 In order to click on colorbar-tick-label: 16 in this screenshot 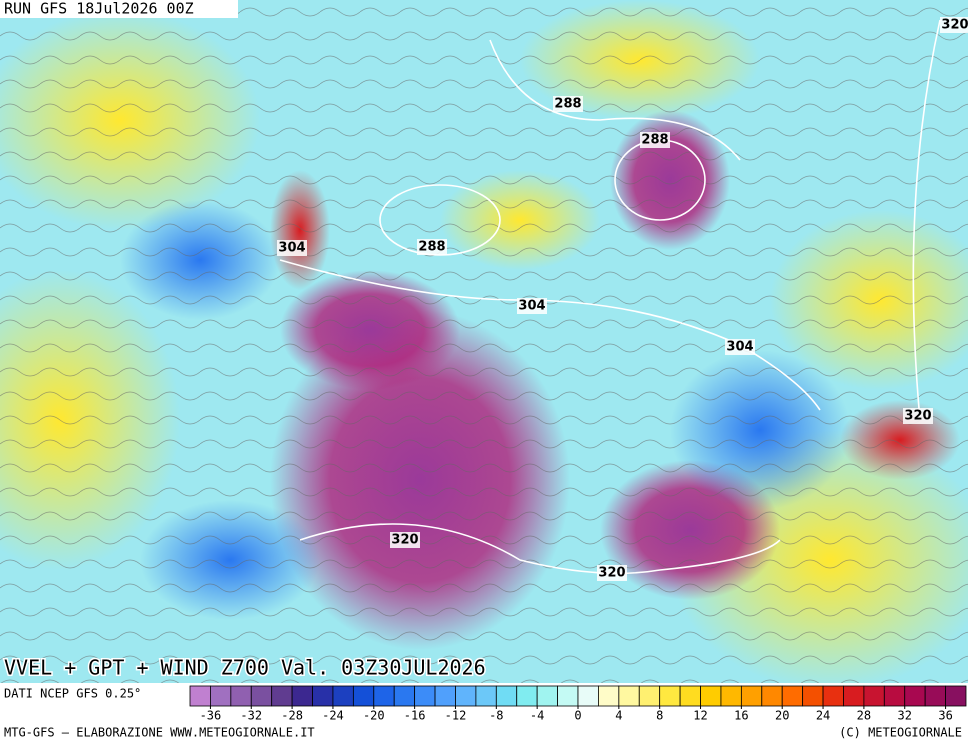, I will do `click(741, 716)`.